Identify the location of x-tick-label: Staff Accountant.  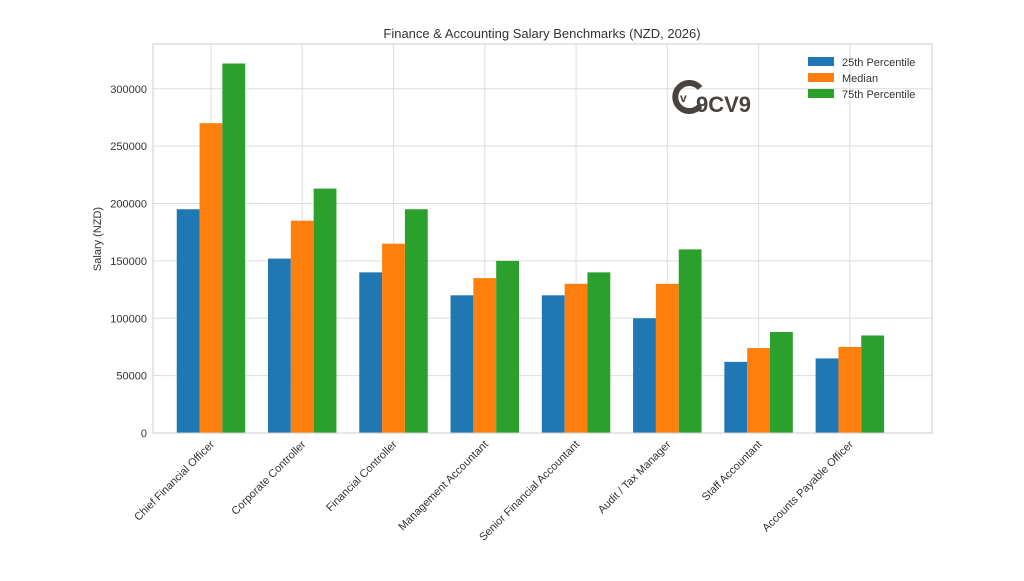
(732, 471).